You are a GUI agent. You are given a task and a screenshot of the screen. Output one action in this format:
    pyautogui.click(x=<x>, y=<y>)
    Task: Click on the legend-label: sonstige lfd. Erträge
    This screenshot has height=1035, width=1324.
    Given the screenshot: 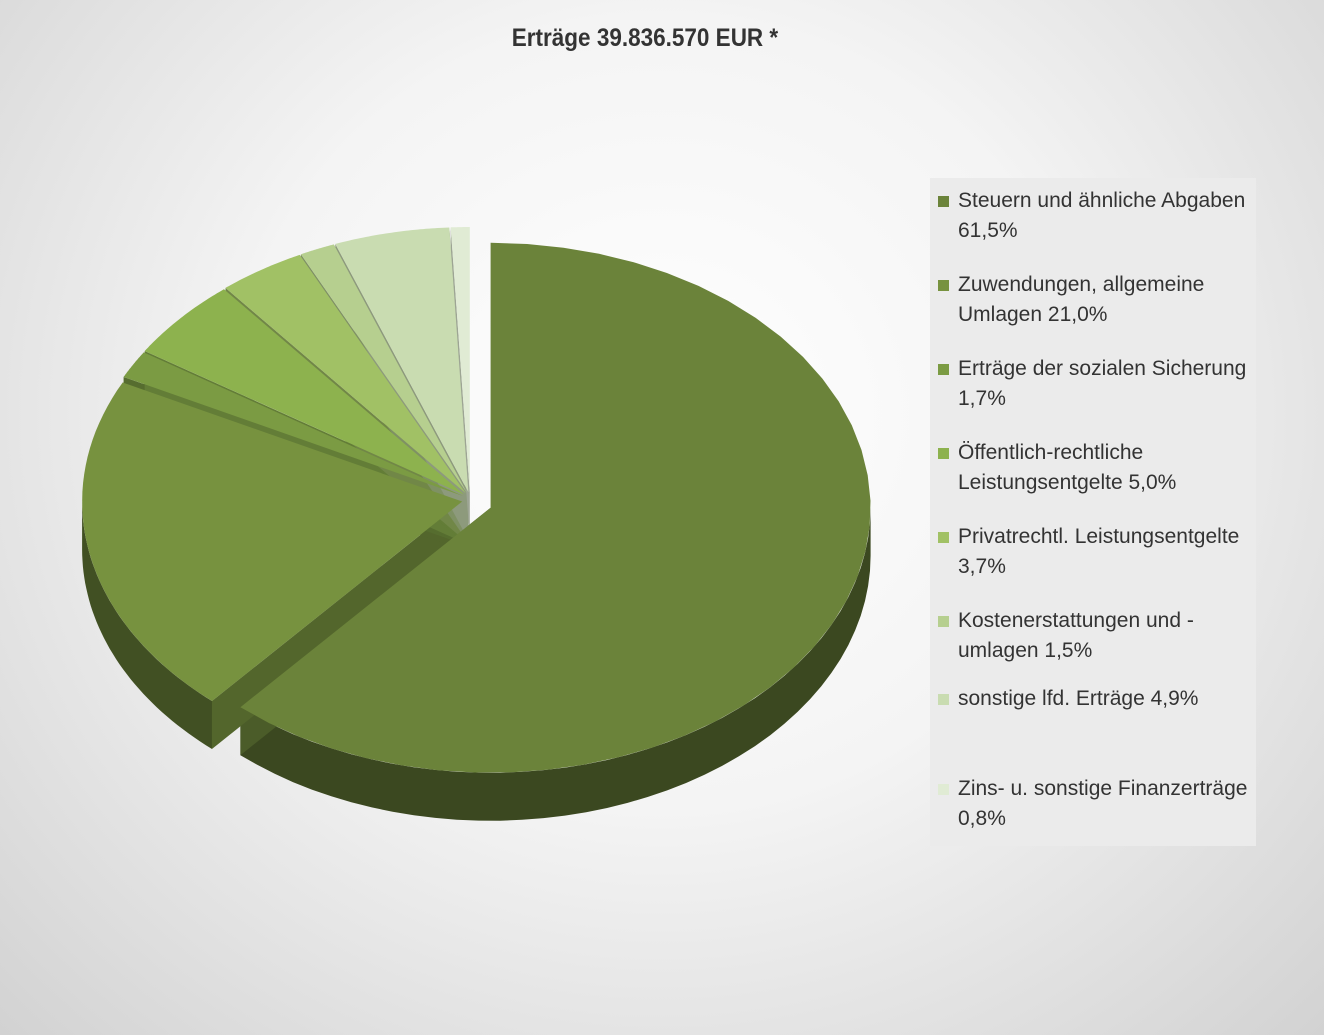 What is the action you would take?
    pyautogui.click(x=1051, y=698)
    